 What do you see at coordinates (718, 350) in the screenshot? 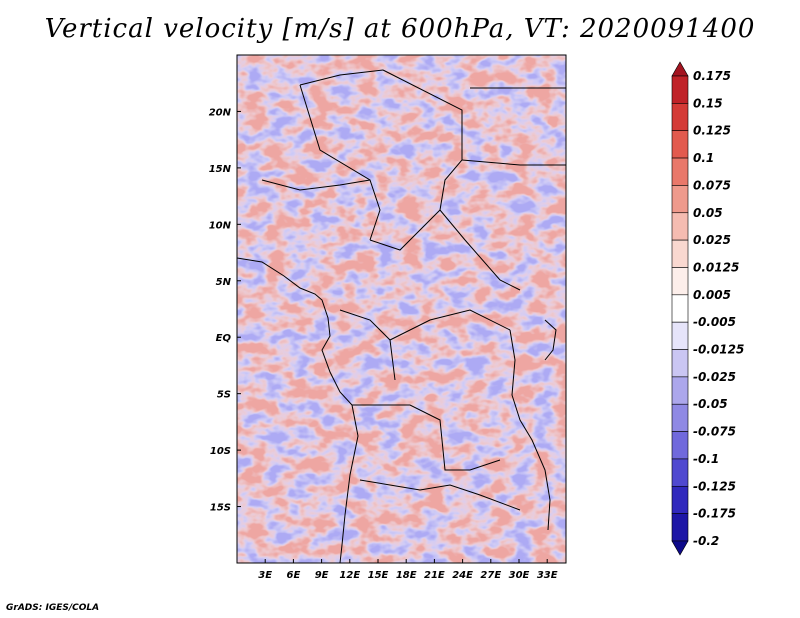
I see `colorbar-label: -0.0125` at bounding box center [718, 350].